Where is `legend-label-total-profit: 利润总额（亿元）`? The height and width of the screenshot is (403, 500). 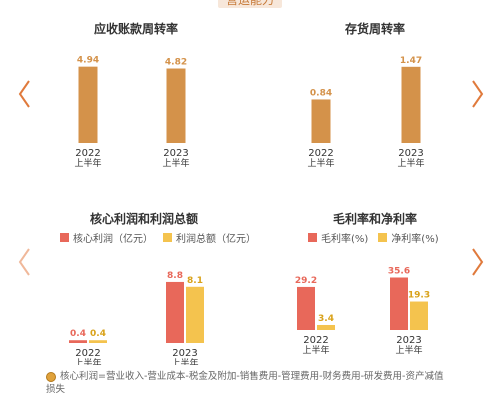 legend-label-total-profit: 利润总额（亿元） is located at coordinates (216, 239).